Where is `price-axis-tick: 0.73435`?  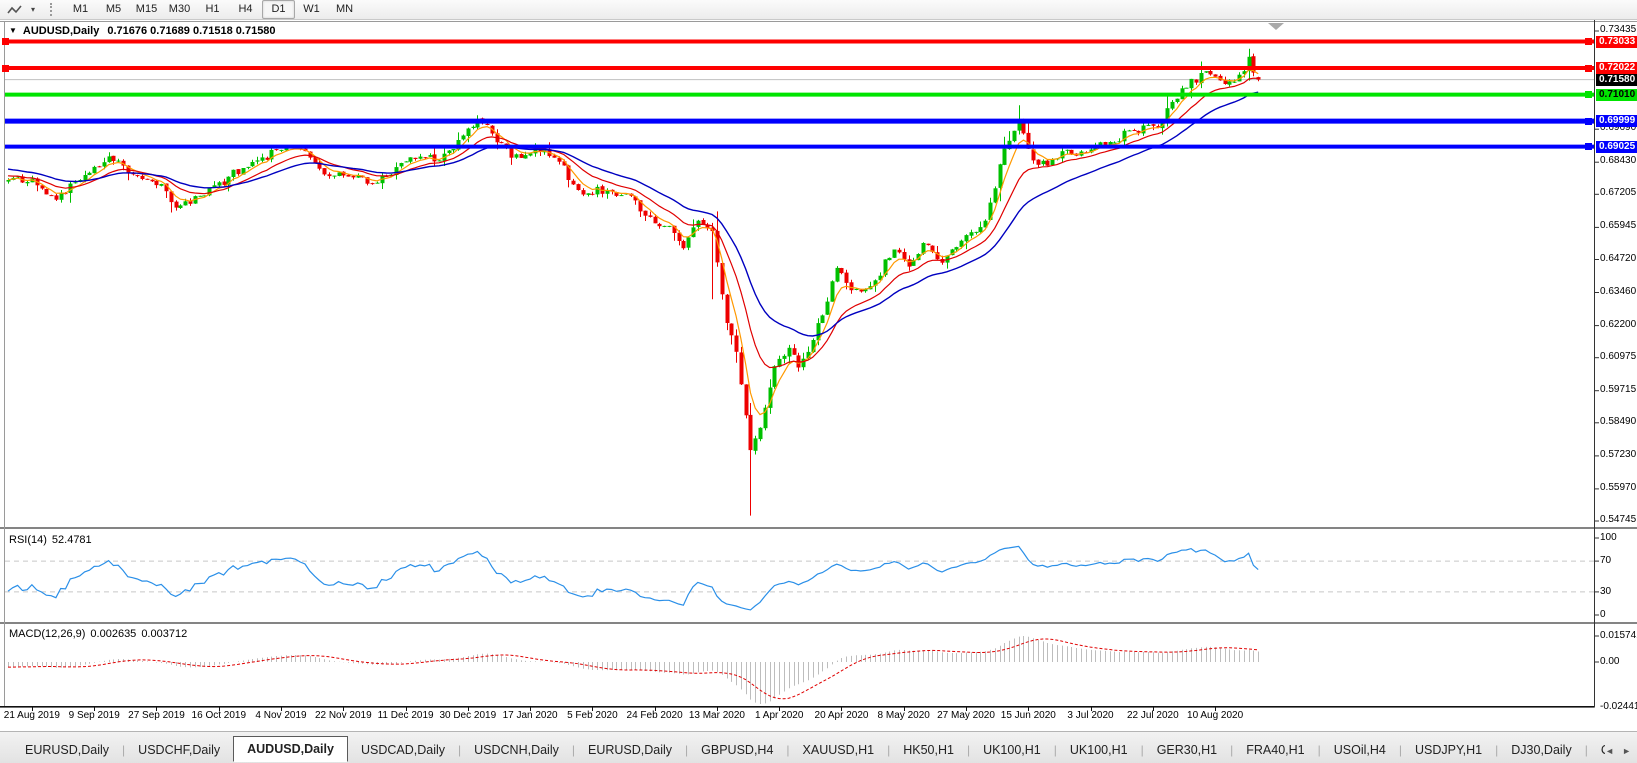 price-axis-tick: 0.73435 is located at coordinates (1618, 29).